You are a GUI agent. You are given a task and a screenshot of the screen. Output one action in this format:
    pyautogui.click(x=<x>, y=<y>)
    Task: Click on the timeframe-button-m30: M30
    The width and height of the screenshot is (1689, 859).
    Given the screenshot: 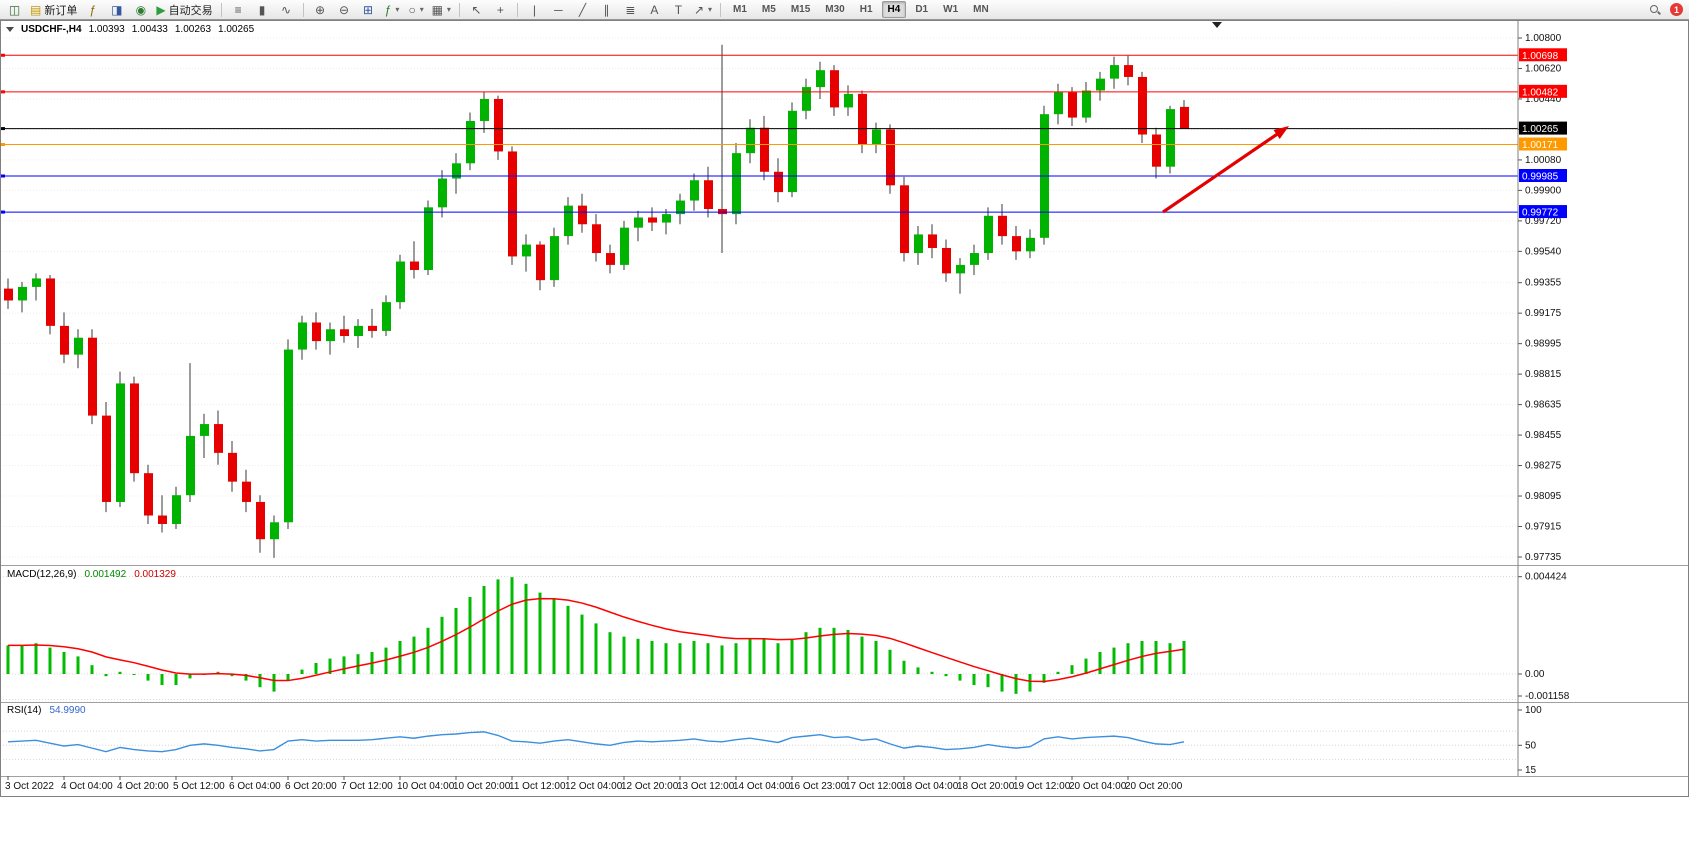 What is the action you would take?
    pyautogui.click(x=835, y=9)
    